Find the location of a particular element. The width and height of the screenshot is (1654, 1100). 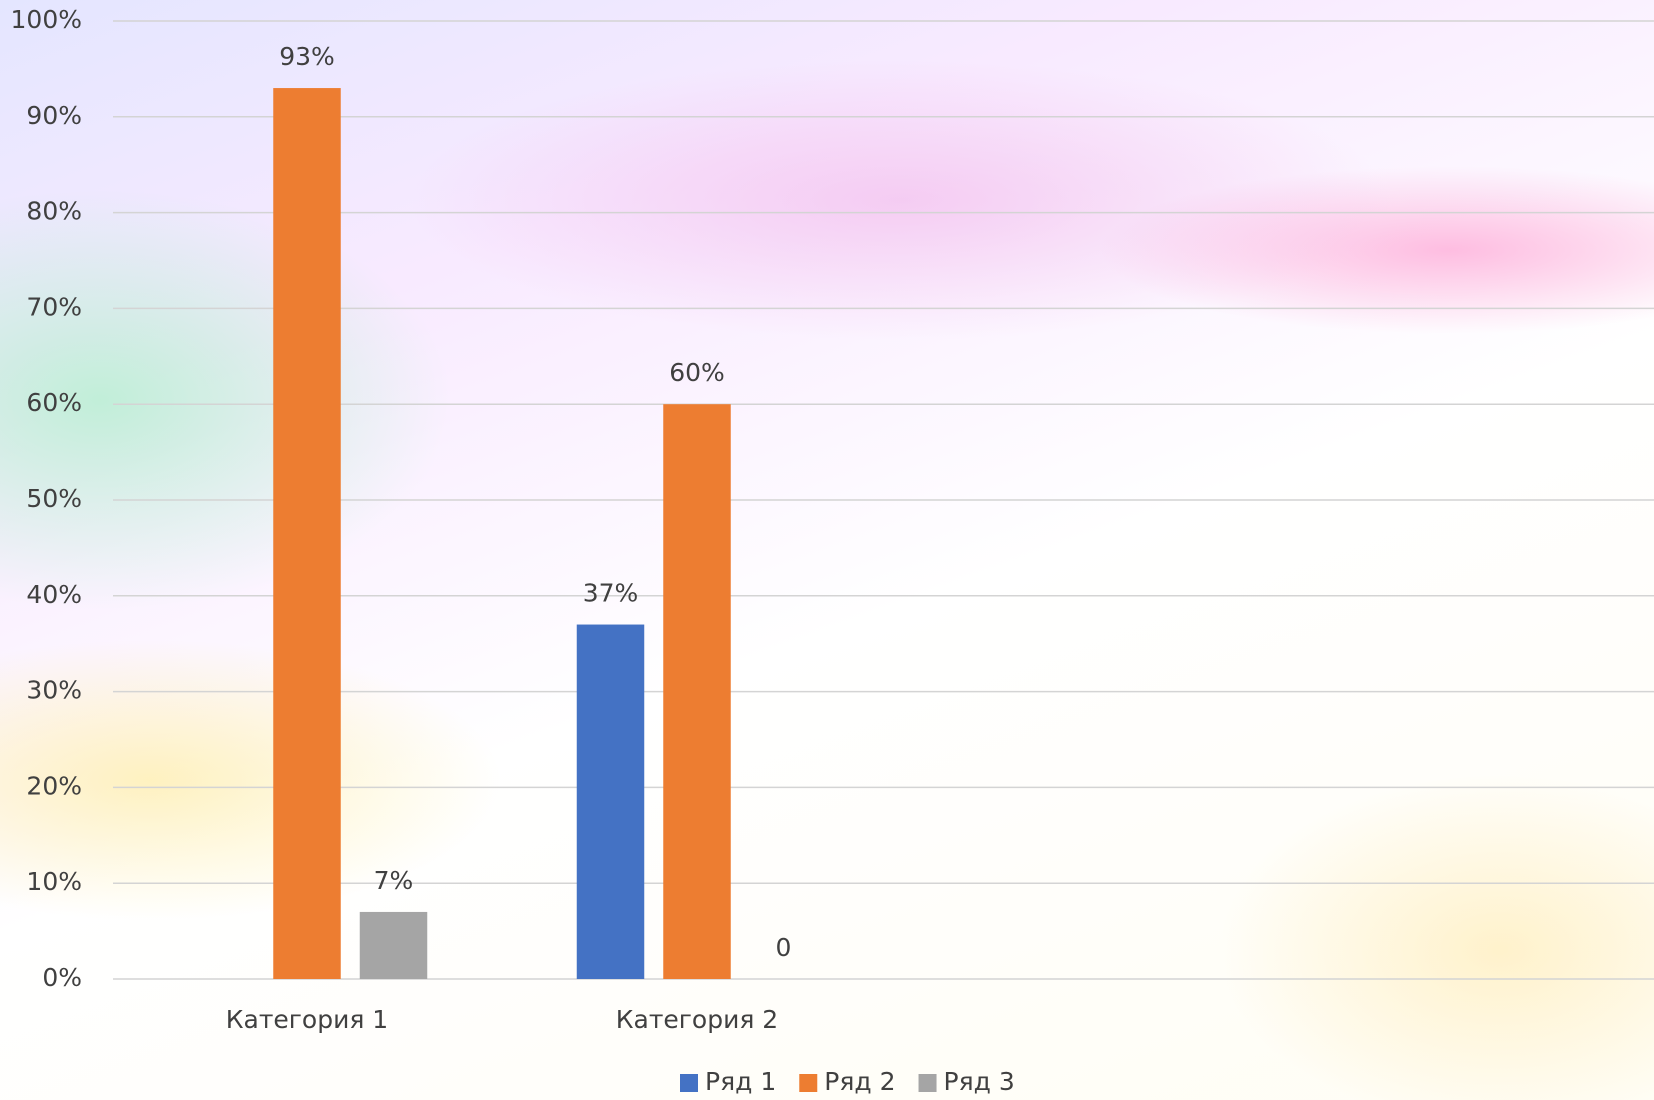

legend-label: Ряд 1 is located at coordinates (740, 1081).